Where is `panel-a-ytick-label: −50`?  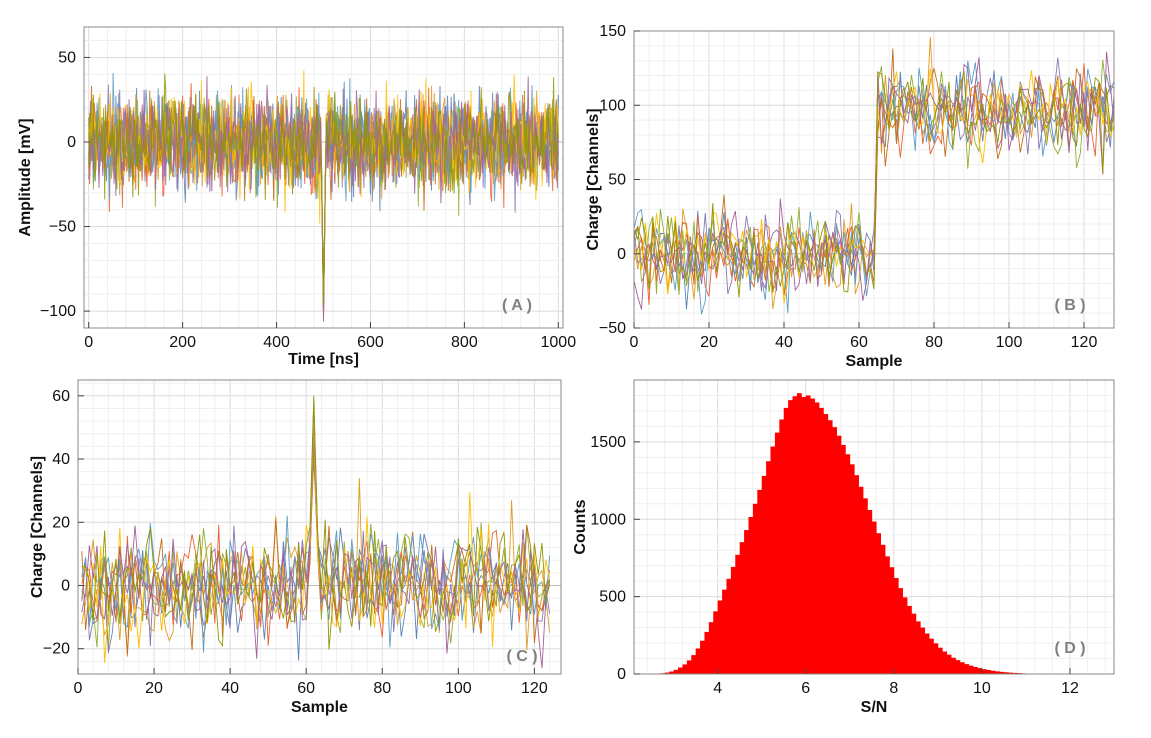 panel-a-ytick-label: −50 is located at coordinates (62, 227).